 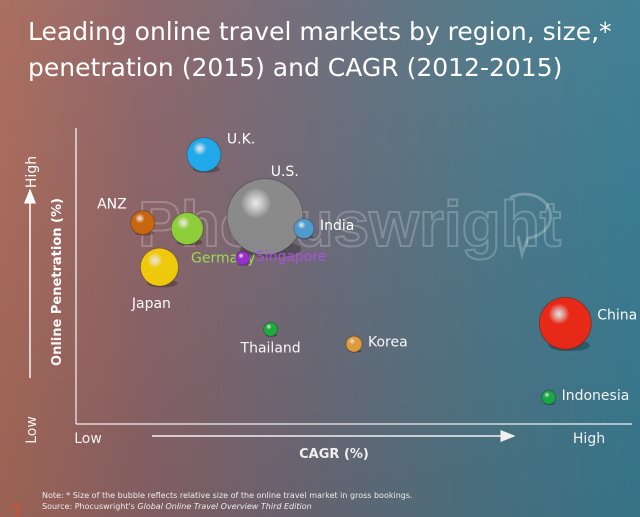 I want to click on bubble-outline-china, so click(x=565, y=323).